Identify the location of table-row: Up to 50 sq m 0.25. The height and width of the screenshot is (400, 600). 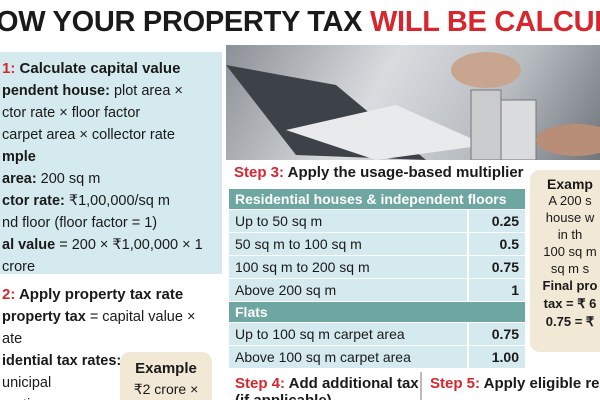
(377, 221).